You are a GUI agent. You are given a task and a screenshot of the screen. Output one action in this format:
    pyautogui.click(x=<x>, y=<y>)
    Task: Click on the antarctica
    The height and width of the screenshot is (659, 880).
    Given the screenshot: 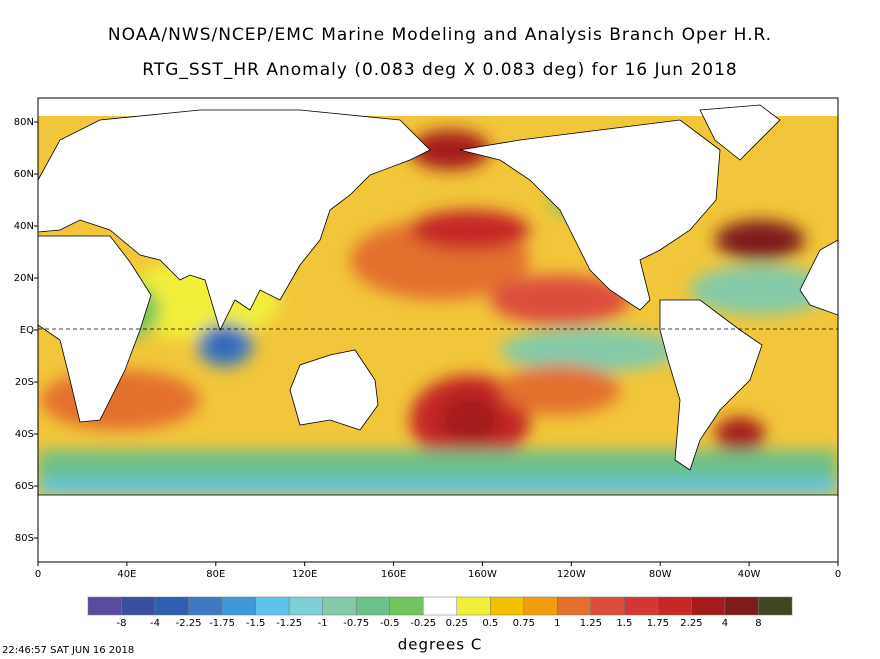 What is the action you would take?
    pyautogui.click(x=438, y=528)
    